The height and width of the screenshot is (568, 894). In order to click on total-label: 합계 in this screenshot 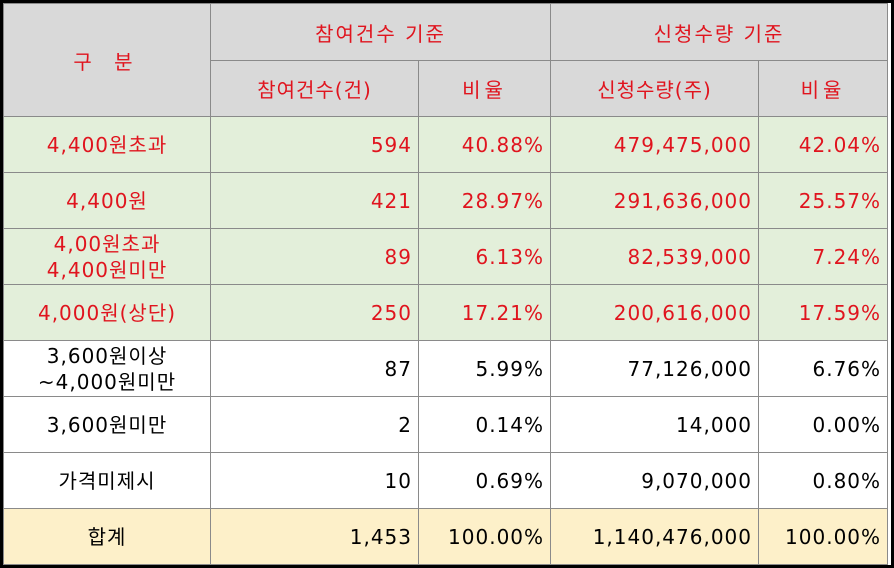, I will do `click(107, 536)`.